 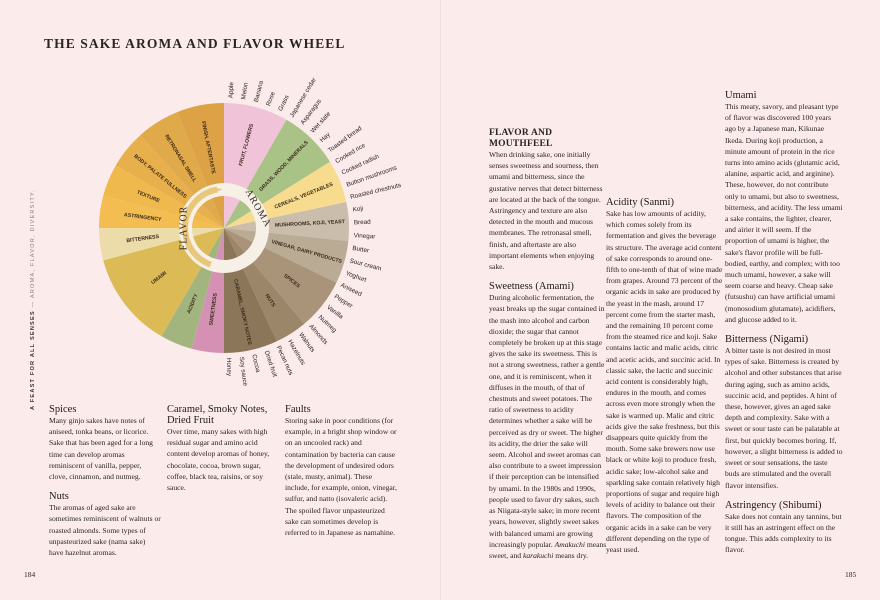 I want to click on flavor-segment-label: ASTRINGENCY, so click(x=143, y=217).